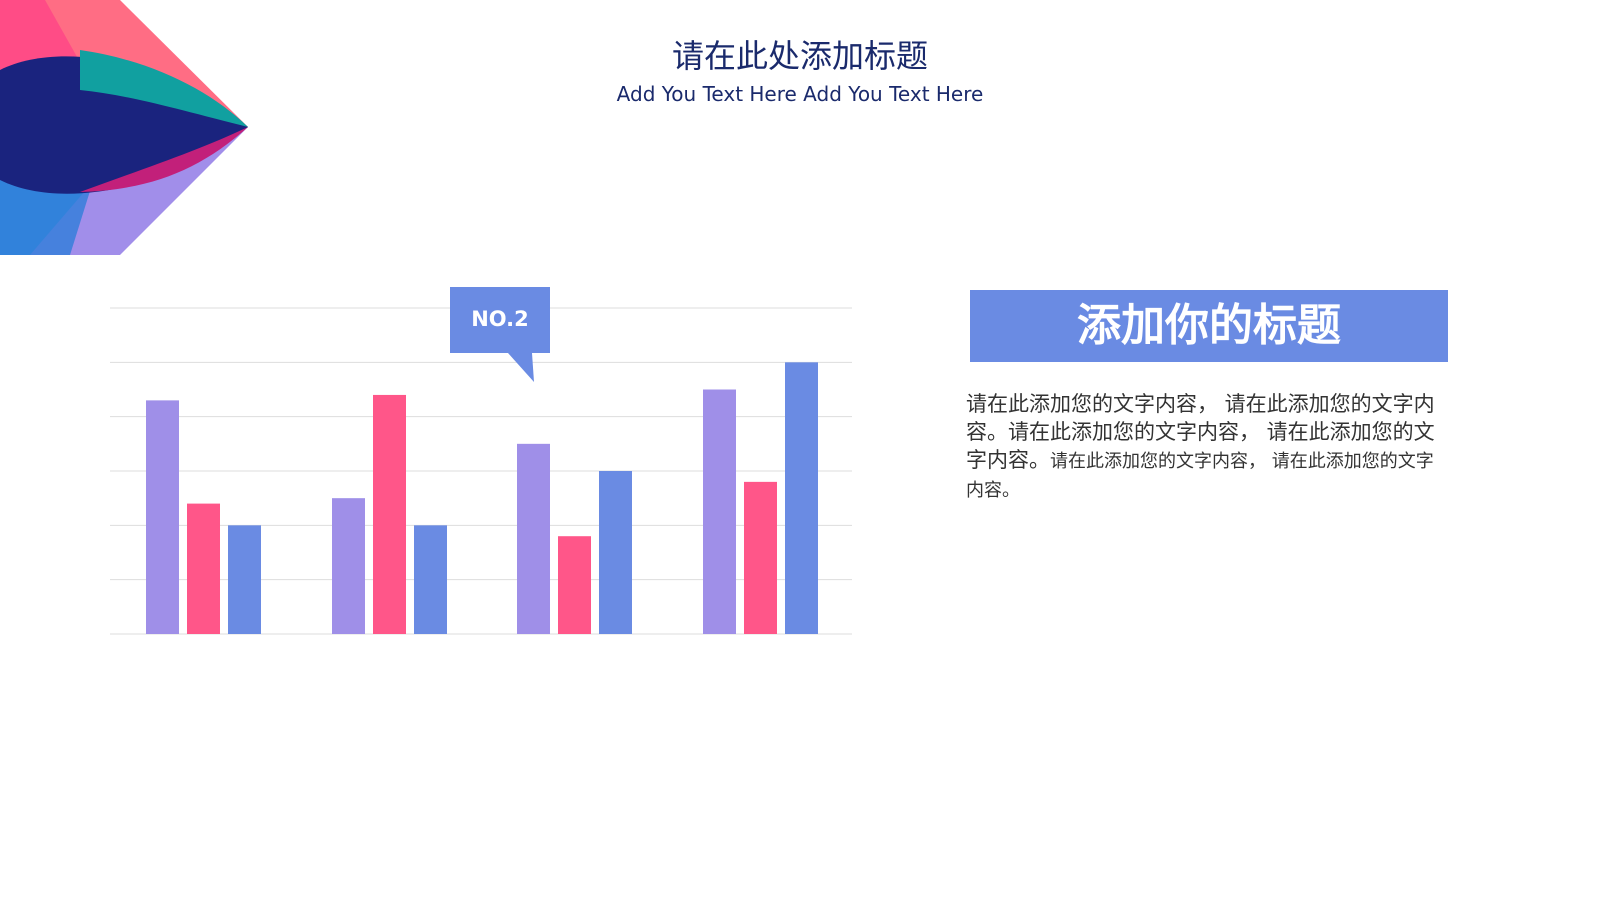  Describe the element at coordinates (1200, 476) in the screenshot. I see `info-box-body-small: 请在此添加您的文字内容， 请在此添加您的文字内容。` at that location.